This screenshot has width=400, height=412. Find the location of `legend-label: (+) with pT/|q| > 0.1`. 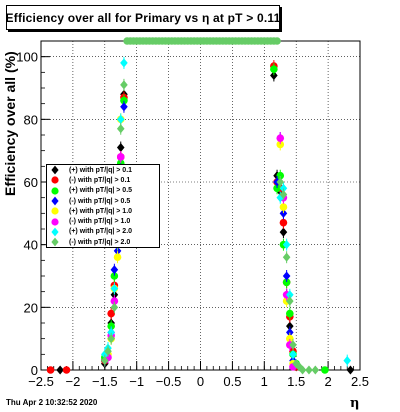

legend-label: (+) with pT/|q| > 0.1 is located at coordinates (101, 170).